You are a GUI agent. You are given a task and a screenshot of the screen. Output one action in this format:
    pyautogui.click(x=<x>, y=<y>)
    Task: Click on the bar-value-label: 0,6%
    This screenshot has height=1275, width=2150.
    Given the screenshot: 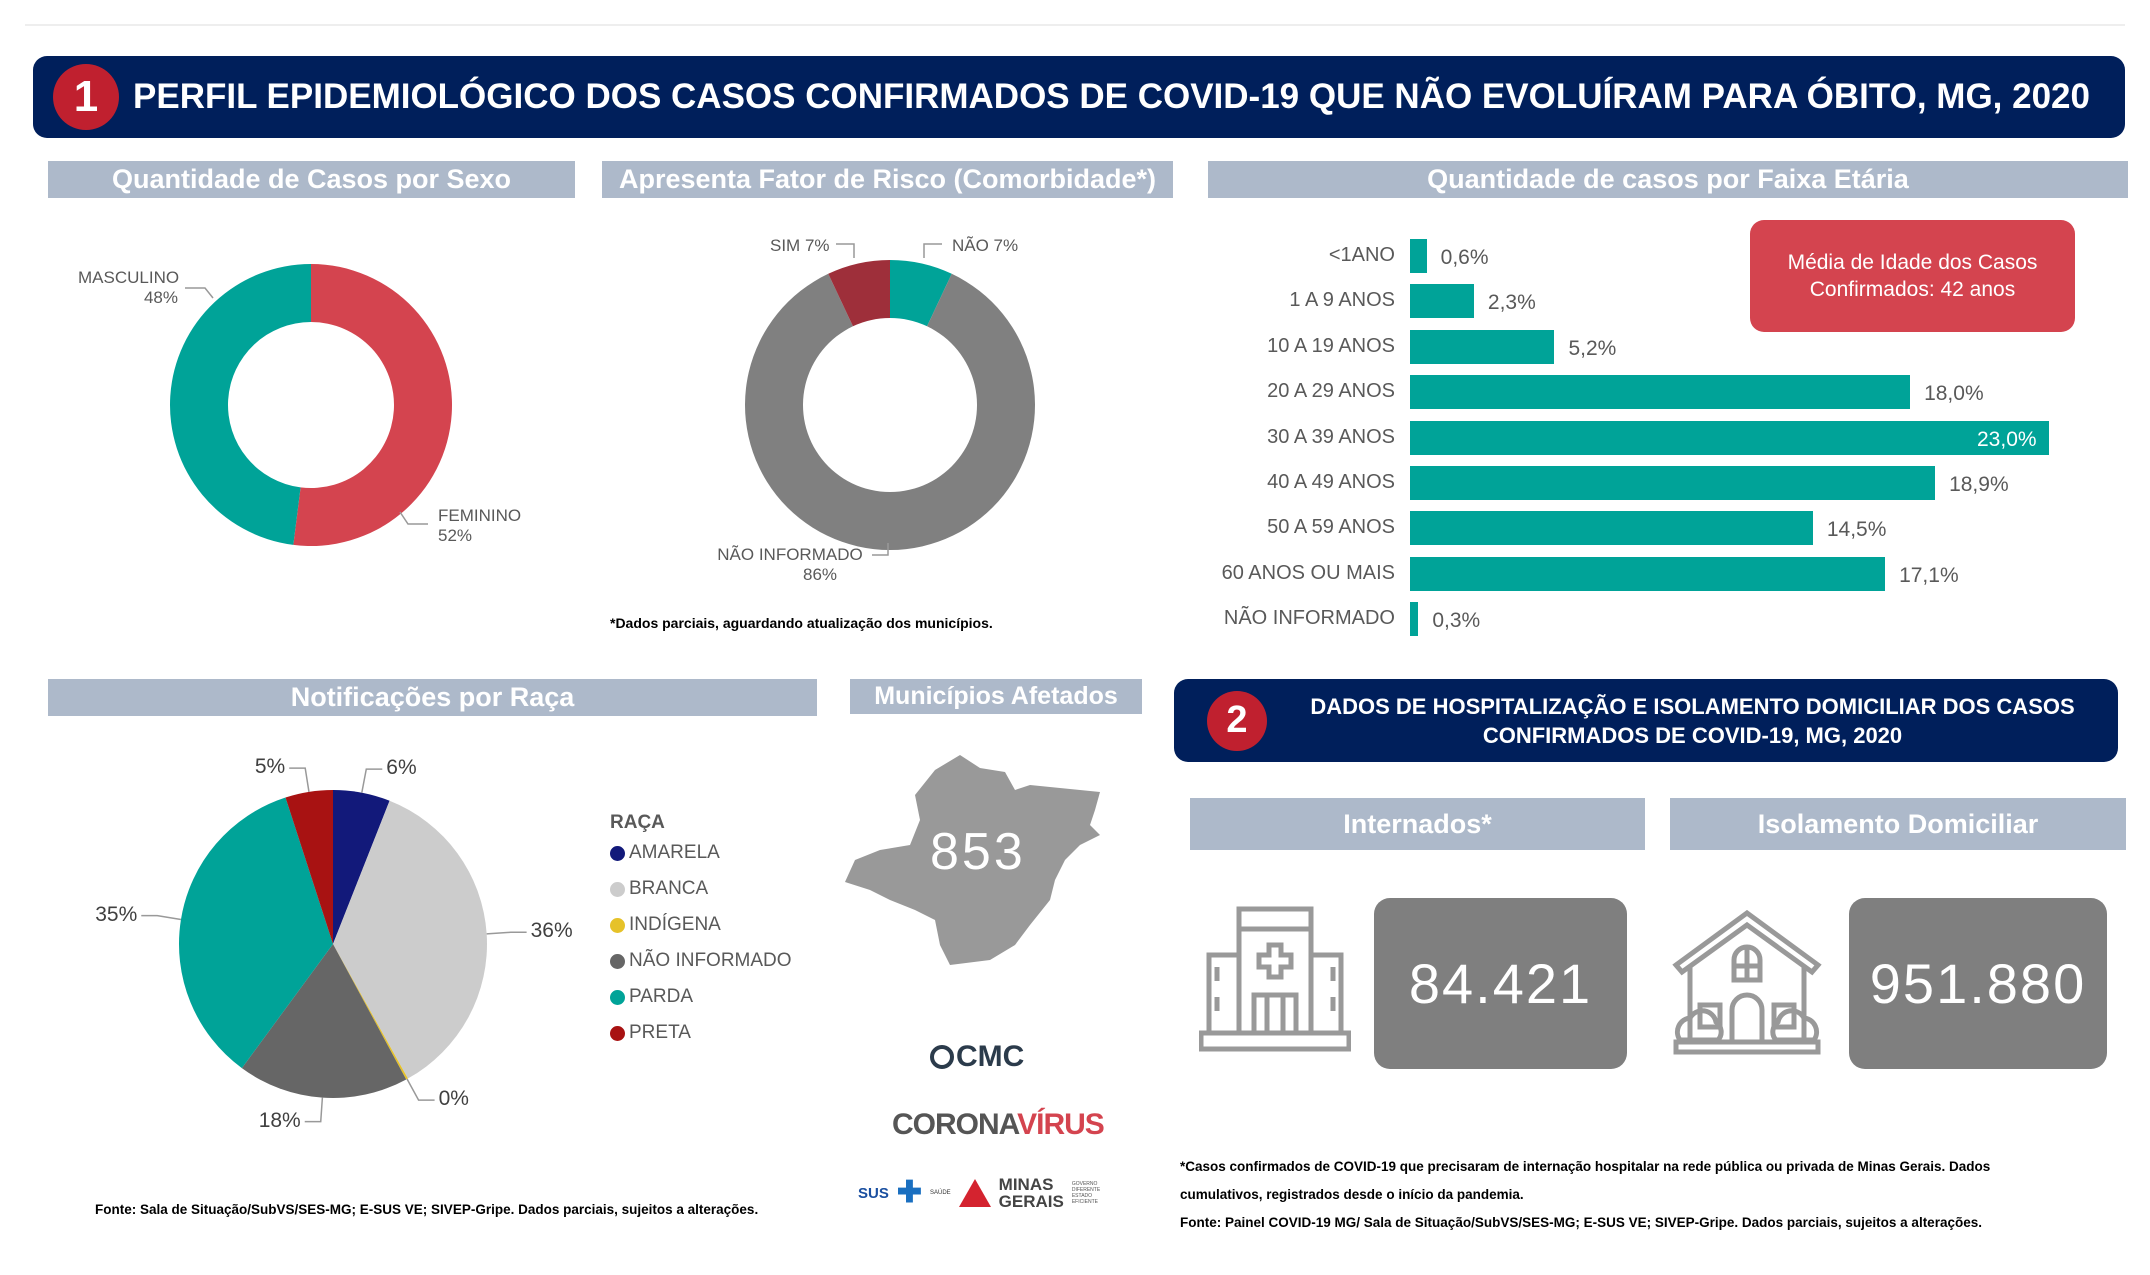 What is the action you would take?
    pyautogui.click(x=1464, y=257)
    